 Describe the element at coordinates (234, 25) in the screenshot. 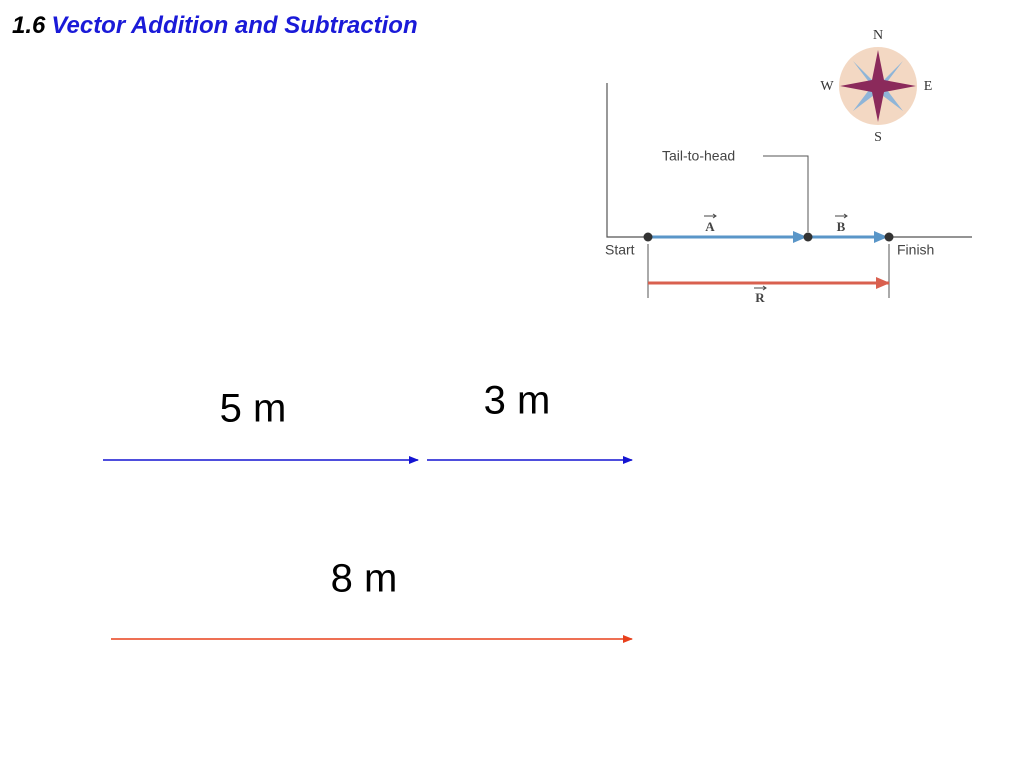

I see `title-text: Vector Addition and Subtraction` at that location.